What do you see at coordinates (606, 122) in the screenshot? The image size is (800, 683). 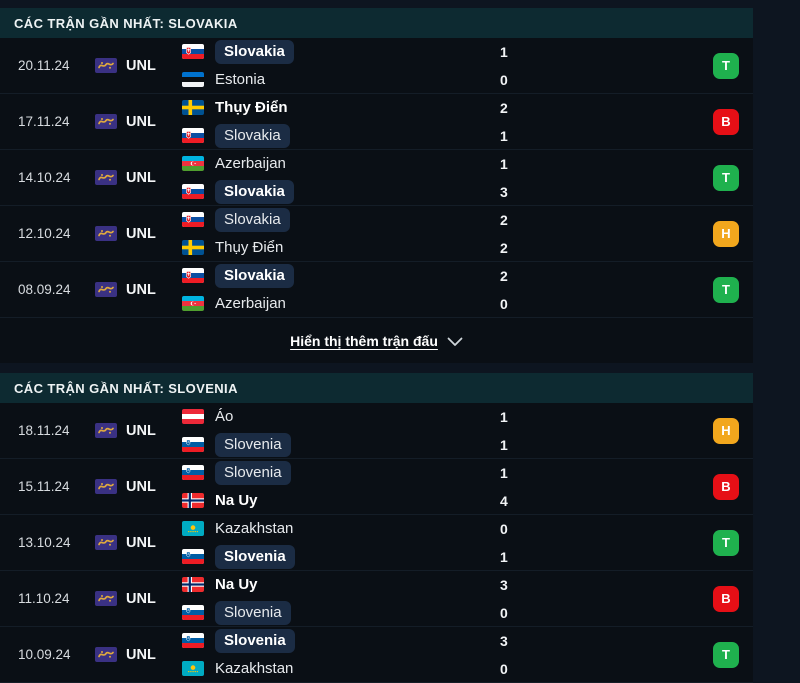 I see `scores-cell: 2 1` at bounding box center [606, 122].